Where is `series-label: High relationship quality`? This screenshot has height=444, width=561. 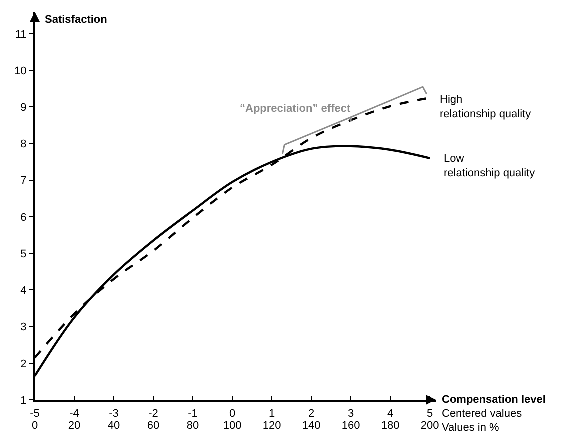 series-label: High relationship quality is located at coordinates (486, 107).